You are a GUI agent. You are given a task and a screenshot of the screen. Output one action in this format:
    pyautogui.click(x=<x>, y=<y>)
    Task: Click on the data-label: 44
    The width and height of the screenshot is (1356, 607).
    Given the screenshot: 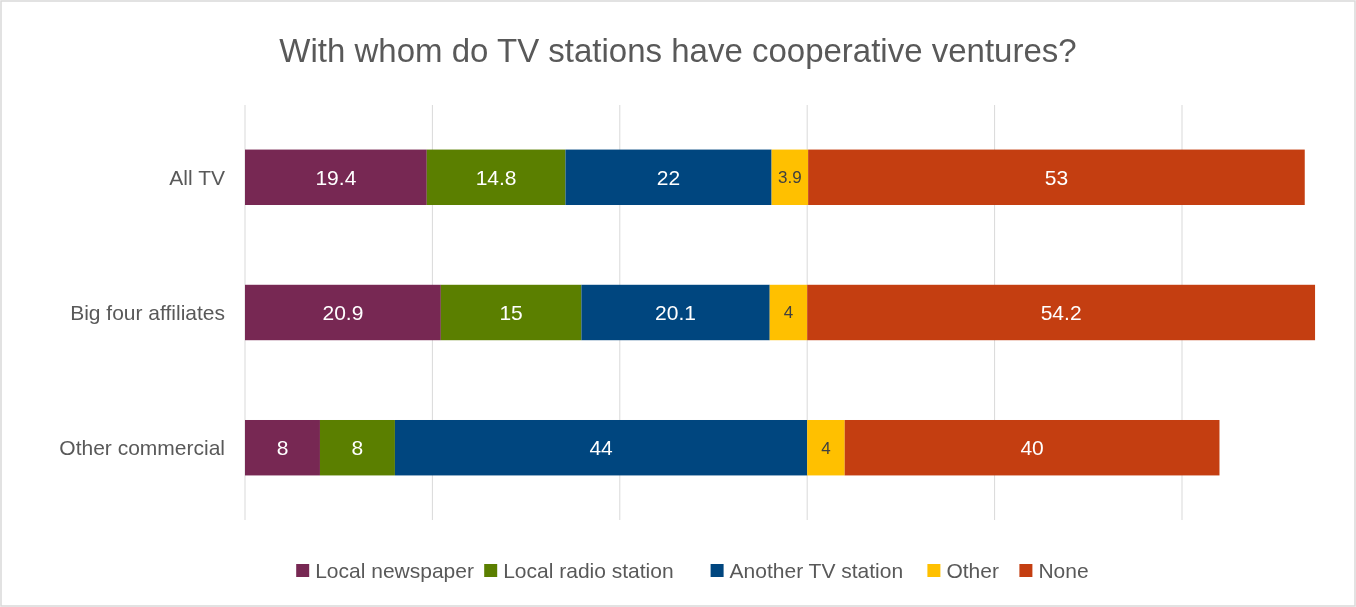 What is the action you would take?
    pyautogui.click(x=601, y=448)
    